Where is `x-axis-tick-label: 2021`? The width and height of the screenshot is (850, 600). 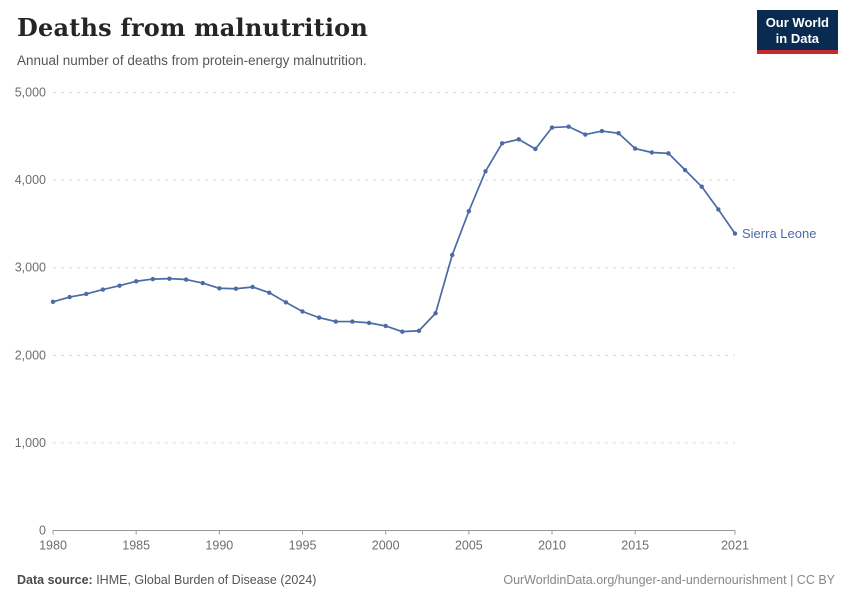 x-axis-tick-label: 2021 is located at coordinates (735, 546).